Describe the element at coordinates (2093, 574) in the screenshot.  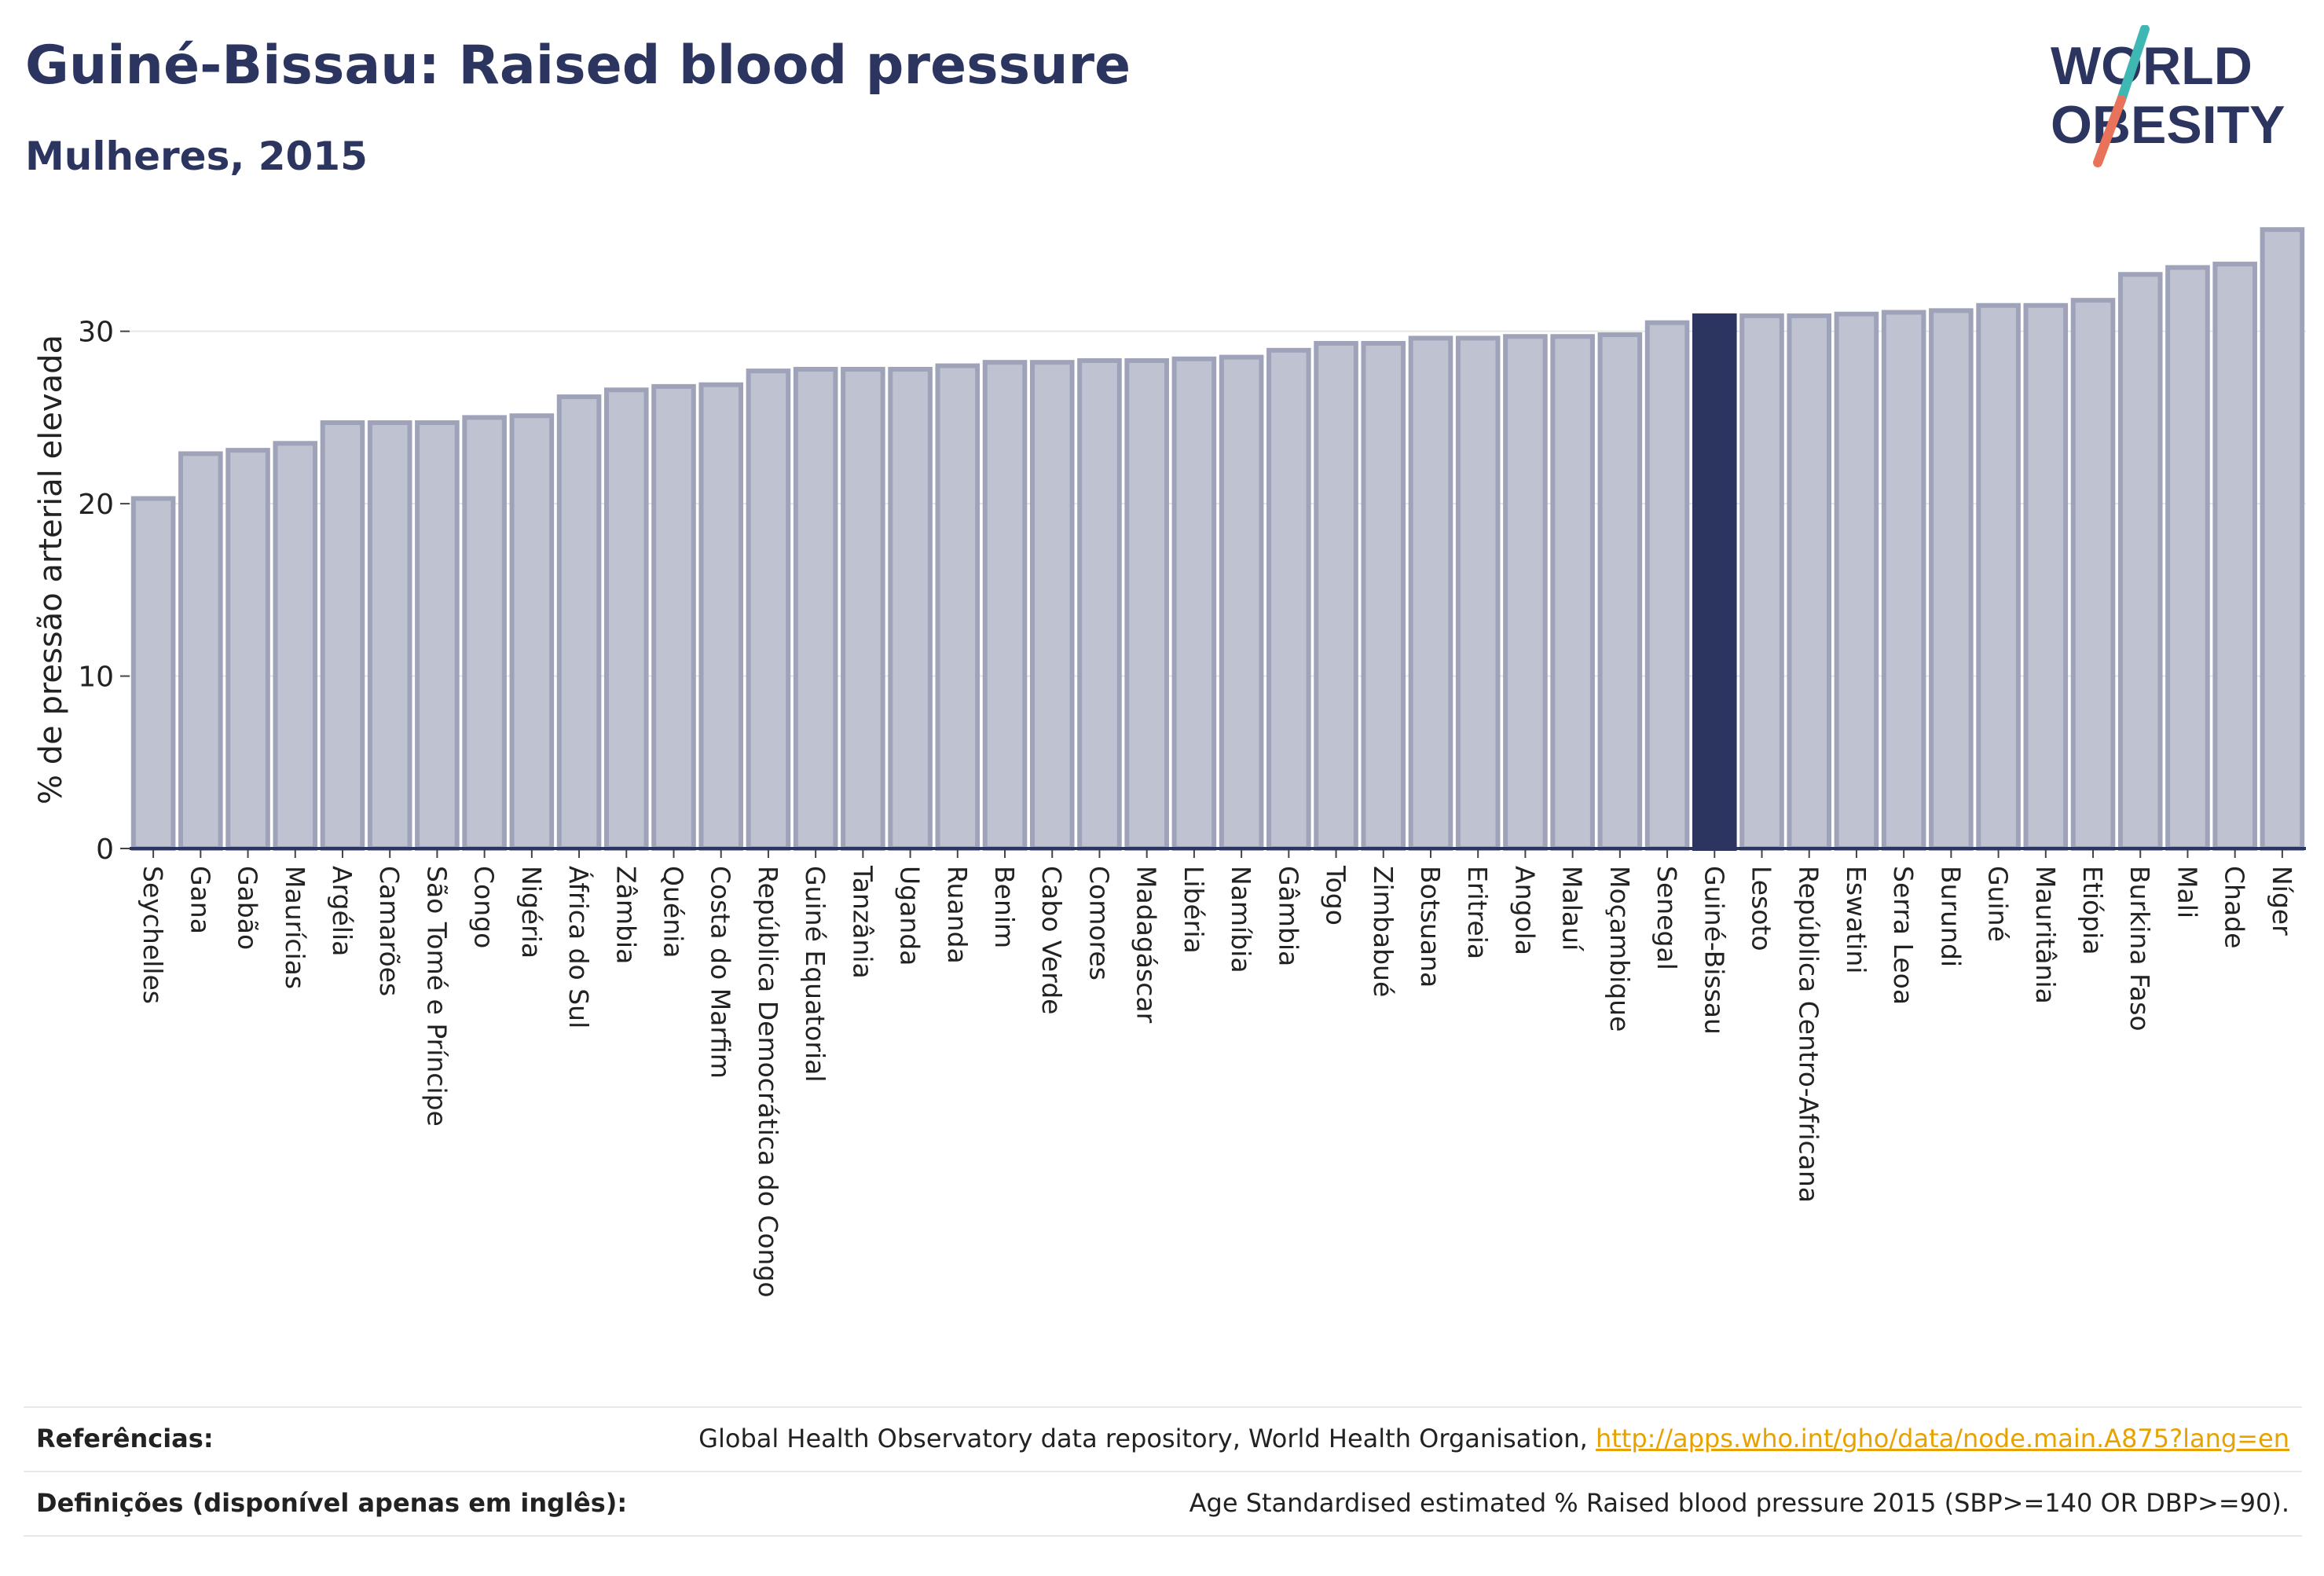
I see `bar-etiópia` at that location.